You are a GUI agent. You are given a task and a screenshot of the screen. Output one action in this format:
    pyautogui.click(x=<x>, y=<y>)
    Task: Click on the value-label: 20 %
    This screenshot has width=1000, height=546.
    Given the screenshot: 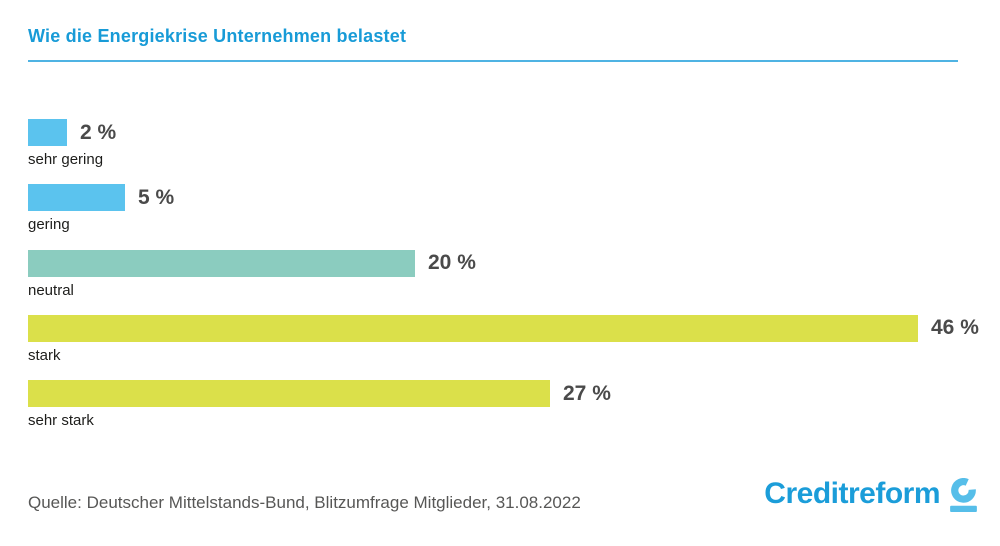 What is the action you would take?
    pyautogui.click(x=452, y=262)
    